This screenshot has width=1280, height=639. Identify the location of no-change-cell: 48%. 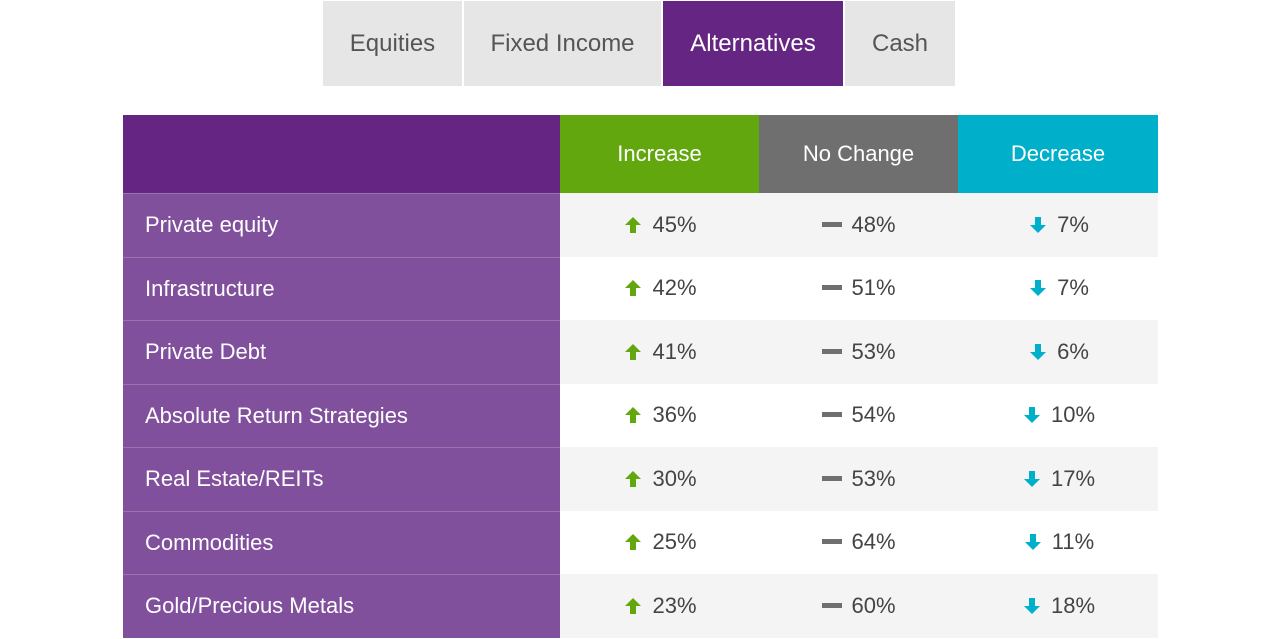
(858, 225).